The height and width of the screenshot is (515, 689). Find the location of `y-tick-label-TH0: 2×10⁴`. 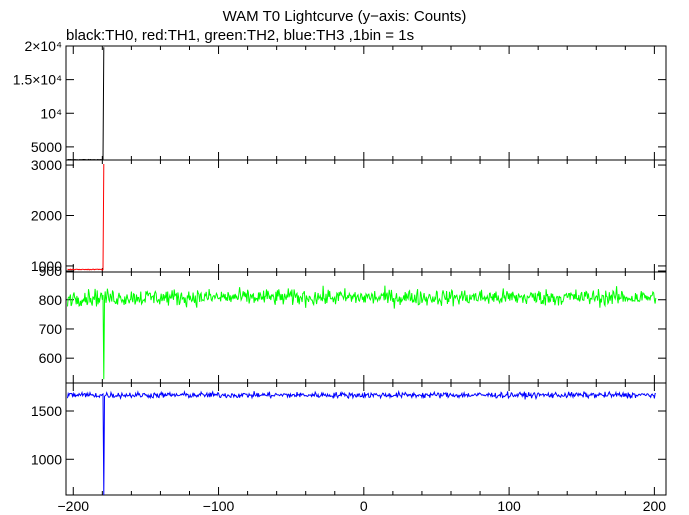

y-tick-label-TH0: 2×10⁴ is located at coordinates (43, 46).